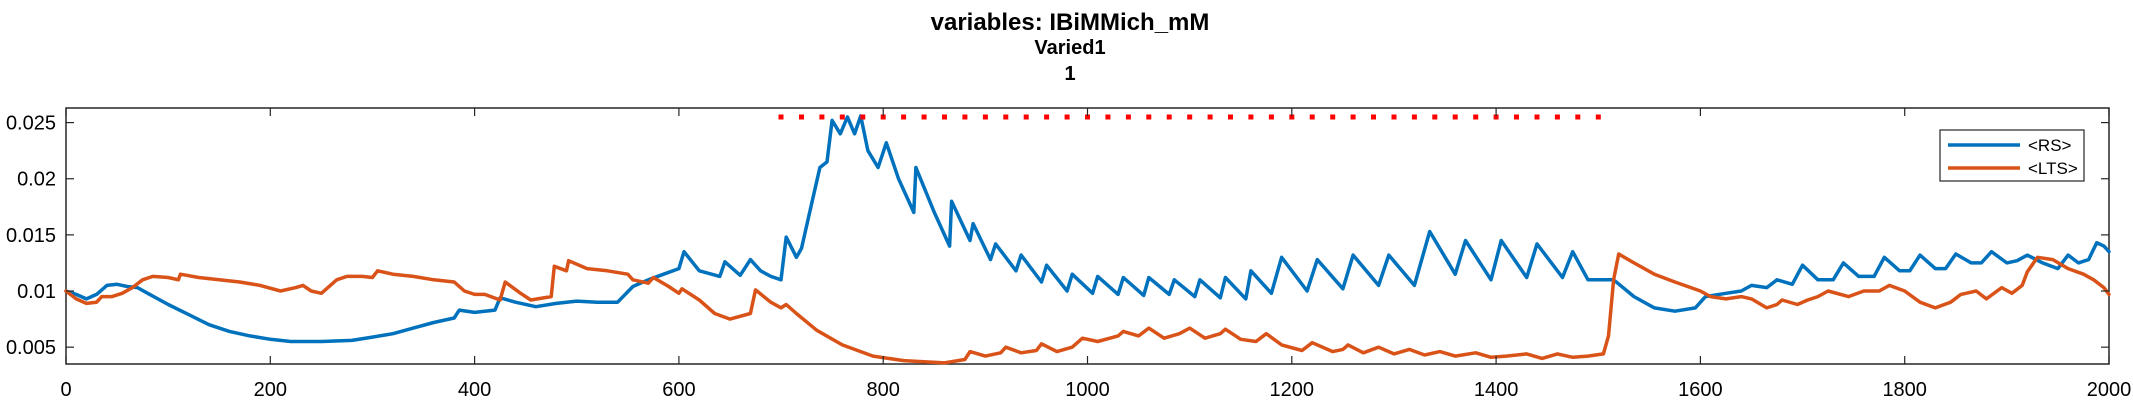  What do you see at coordinates (36, 292) in the screenshot?
I see `y-tick-label: 0.01` at bounding box center [36, 292].